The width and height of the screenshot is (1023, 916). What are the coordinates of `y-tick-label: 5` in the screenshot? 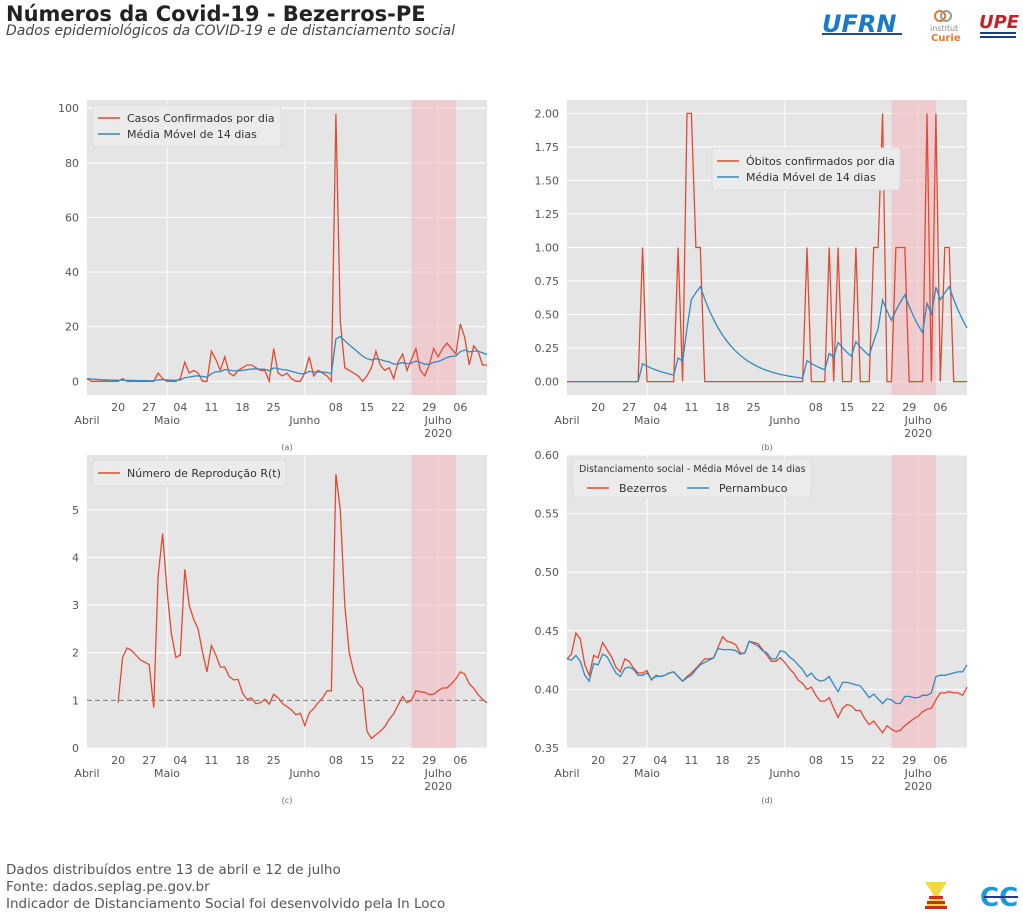 It's located at (75, 510).